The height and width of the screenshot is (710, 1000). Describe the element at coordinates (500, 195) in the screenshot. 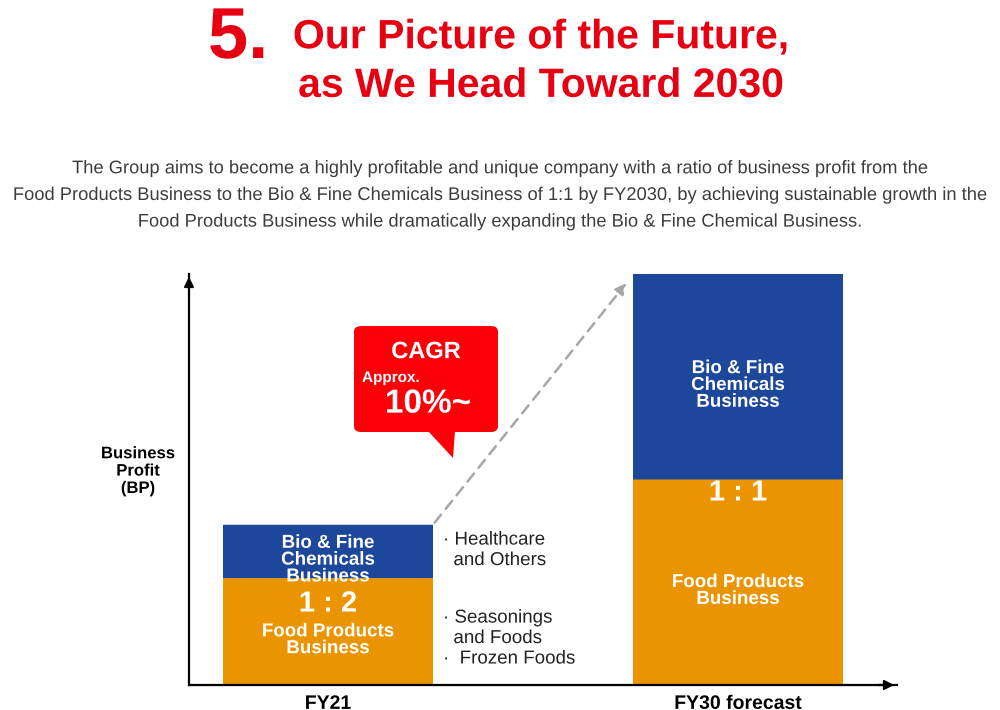

I see `chart-subtitle: The Group aims to become a highly profitable and unique company with a ratio of business profit from the Food Products Business to the Bio & Fine Chemicals Business of 1:1 by FY2030, by achieving sustainable growth in the Food Products Business while dramatically expanding the Bio & Fine Chemical Business.` at that location.